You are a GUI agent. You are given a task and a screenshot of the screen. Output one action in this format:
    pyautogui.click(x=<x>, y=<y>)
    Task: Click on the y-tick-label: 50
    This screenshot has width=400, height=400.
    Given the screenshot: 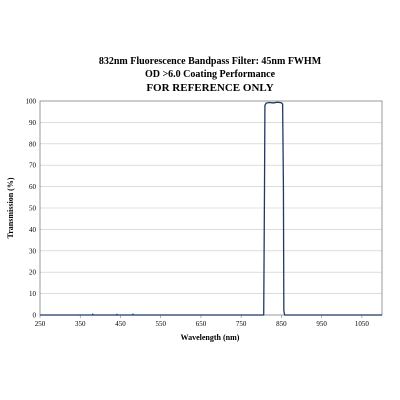 What is the action you would take?
    pyautogui.click(x=33, y=209)
    